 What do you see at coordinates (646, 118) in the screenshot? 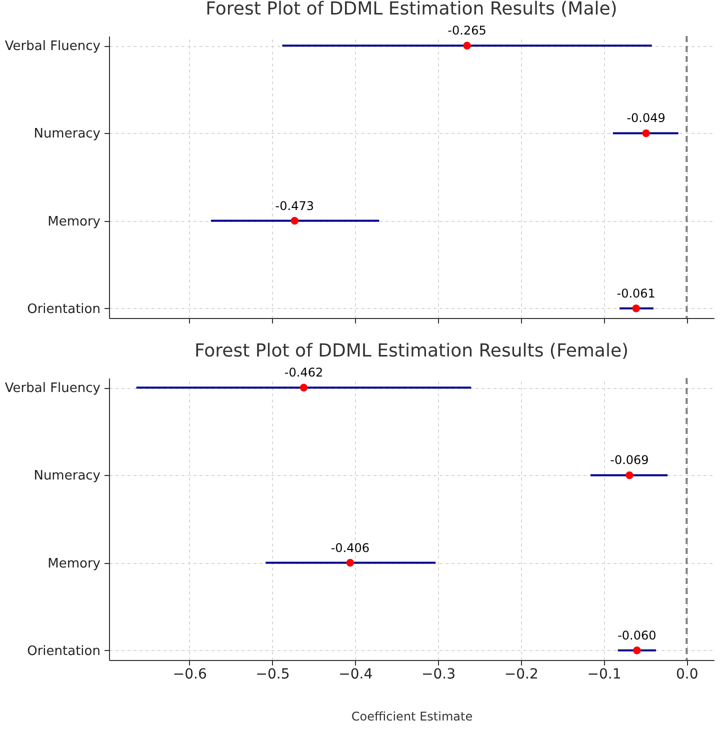
I see `data-label: -0.049` at bounding box center [646, 118].